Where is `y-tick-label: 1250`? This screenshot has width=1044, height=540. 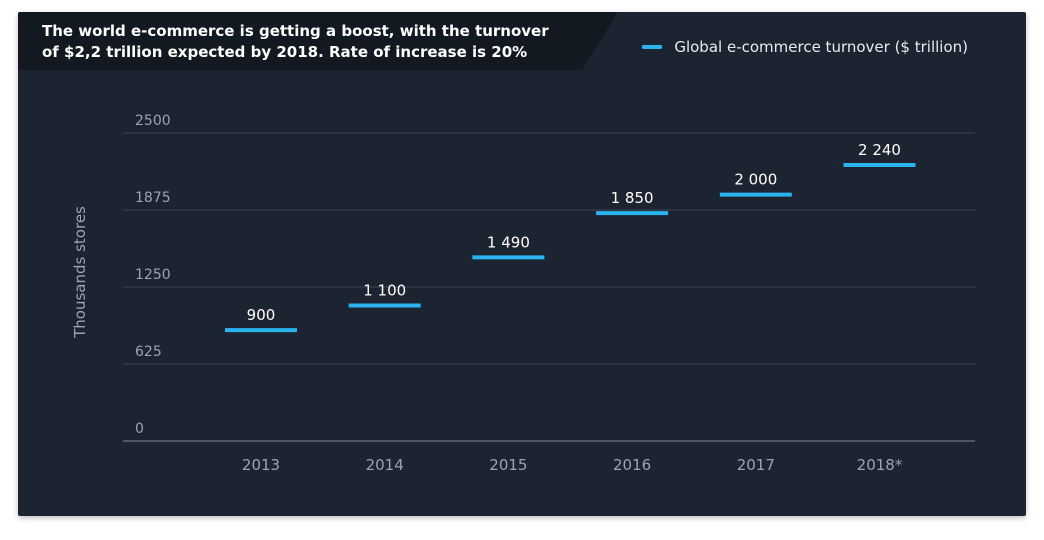 y-tick-label: 1250 is located at coordinates (153, 275).